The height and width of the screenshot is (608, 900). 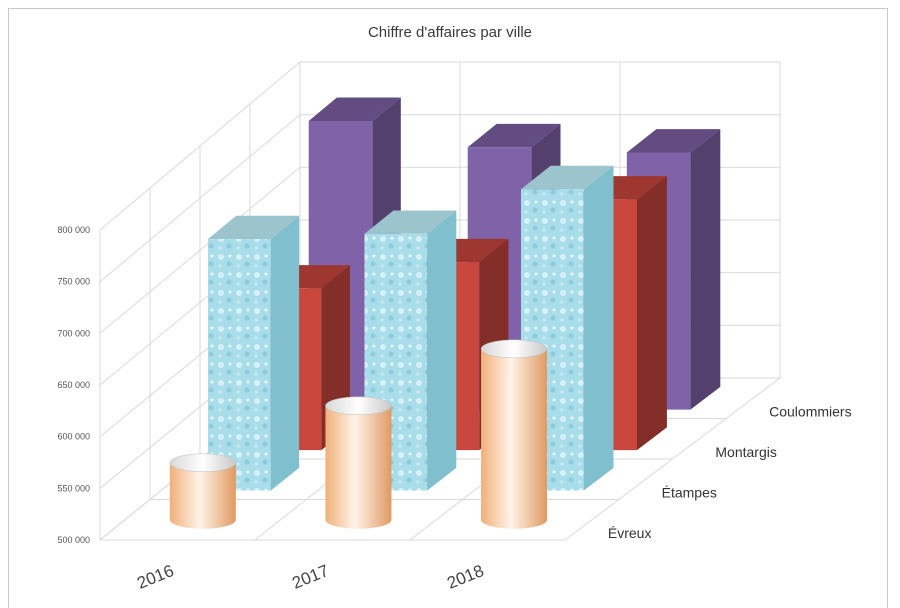 I want to click on y-tick-label: 600 000, so click(x=73, y=437).